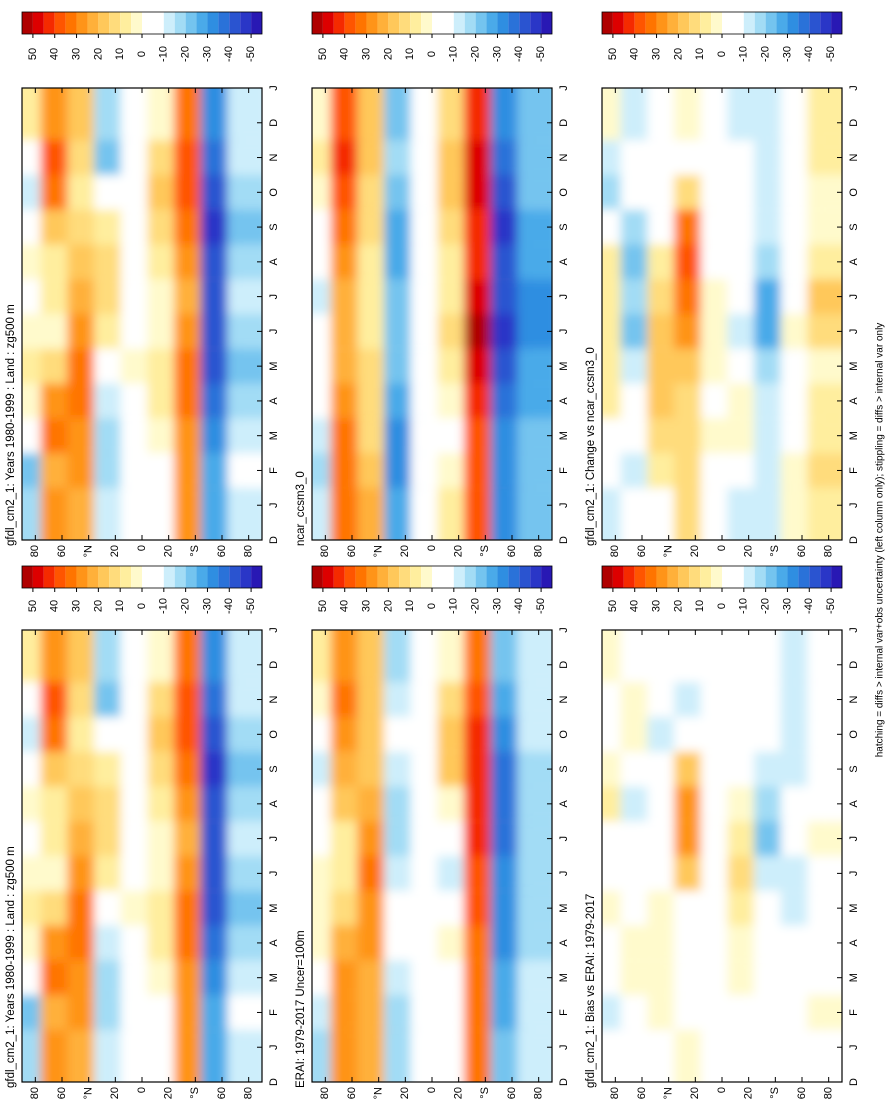  Describe the element at coordinates (700, 606) in the screenshot. I see `colorbar-tick-label: 10` at that location.